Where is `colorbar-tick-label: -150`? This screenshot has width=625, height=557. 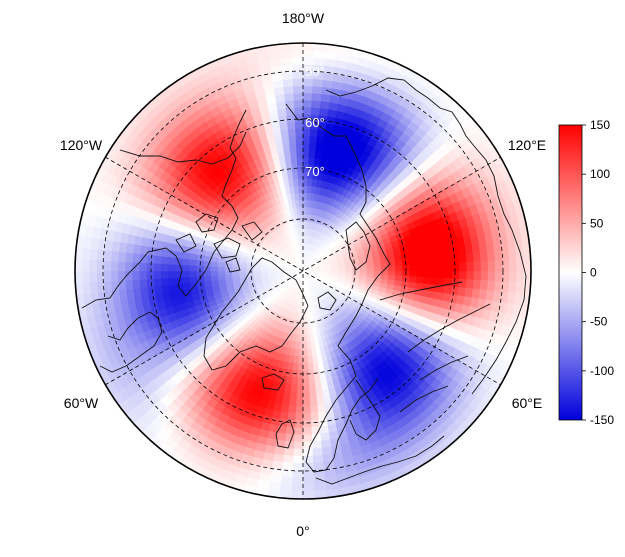
colorbar-tick-label: -150 is located at coordinates (602, 420).